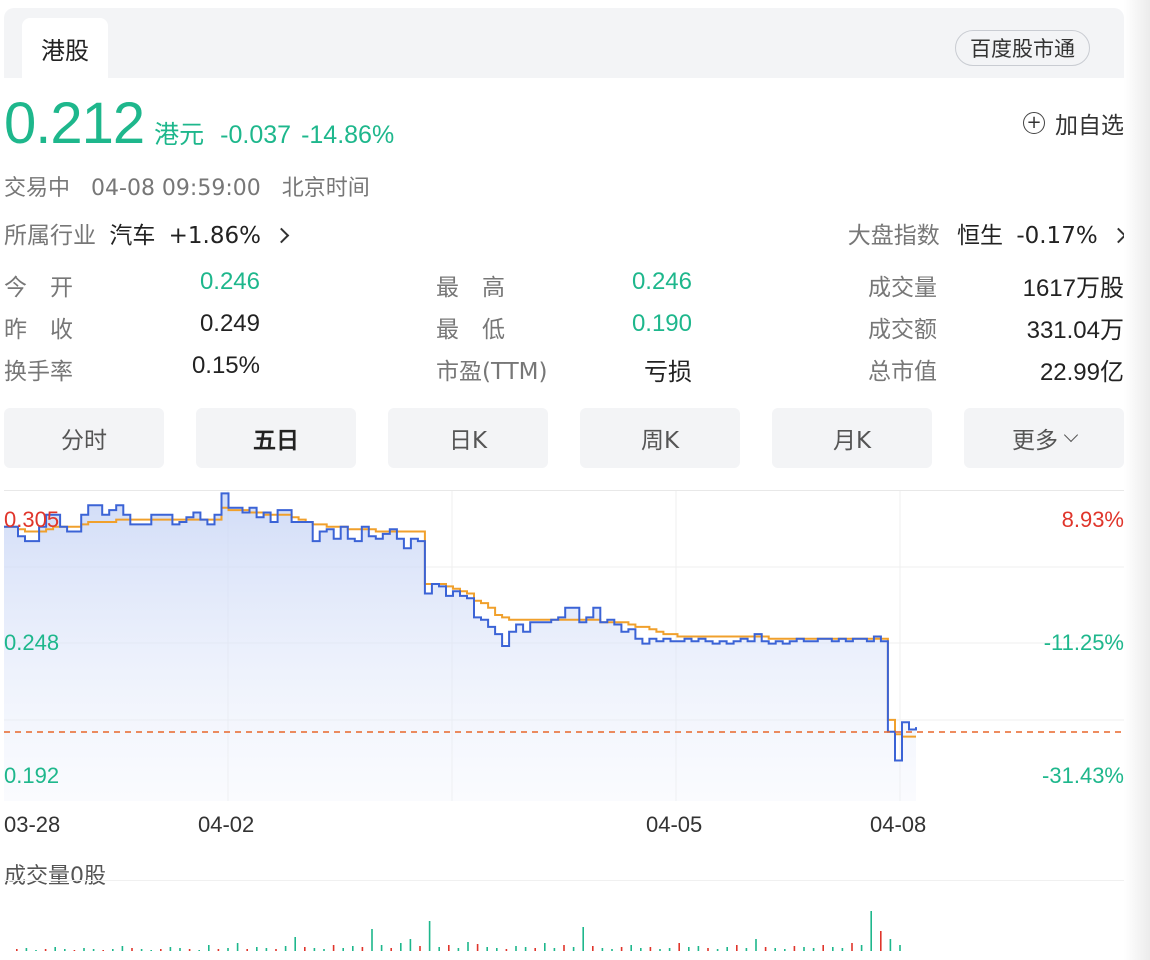 The image size is (1150, 960). Describe the element at coordinates (38, 330) in the screenshot. I see `stat-label: 昨 收` at that location.